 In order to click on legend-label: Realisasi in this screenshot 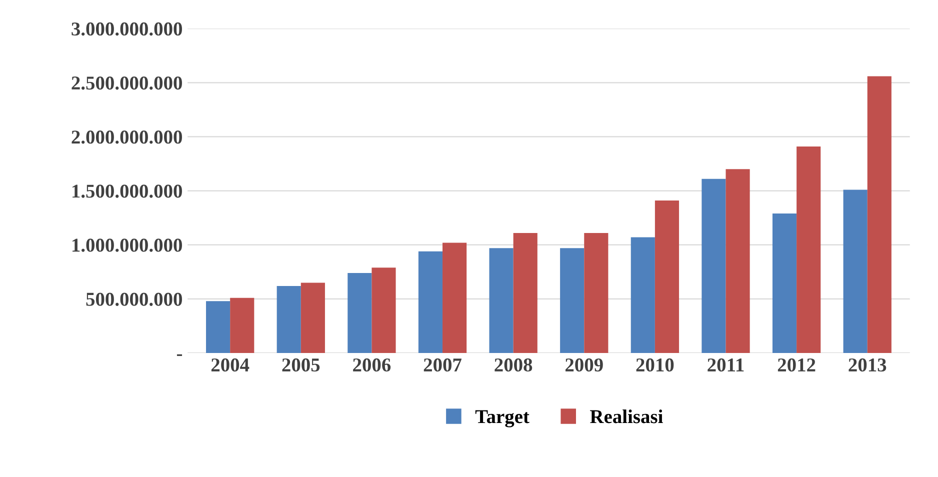, I will do `click(626, 417)`.